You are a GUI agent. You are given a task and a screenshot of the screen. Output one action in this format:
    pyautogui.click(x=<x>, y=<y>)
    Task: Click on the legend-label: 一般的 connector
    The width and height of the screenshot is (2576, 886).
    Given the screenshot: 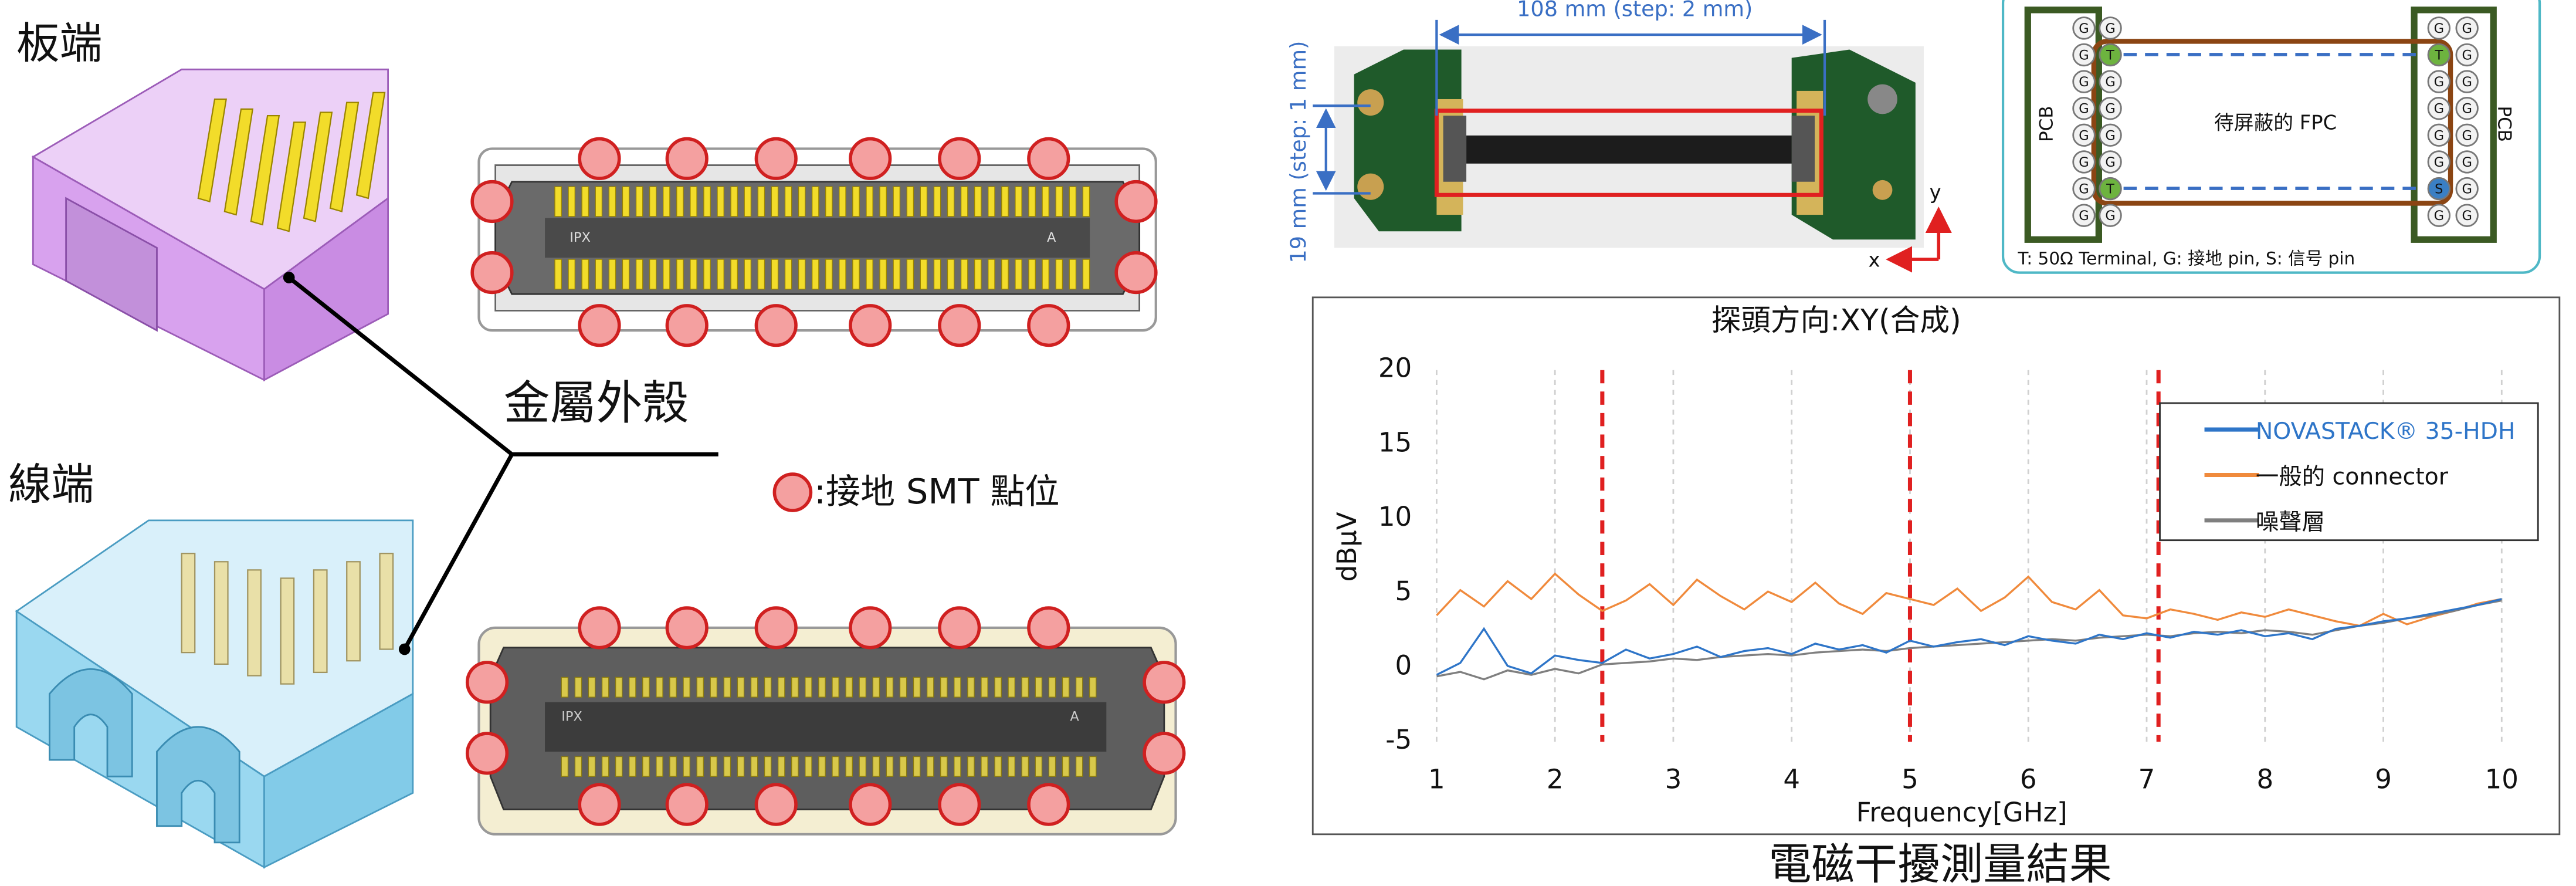 What is the action you would take?
    pyautogui.click(x=2352, y=477)
    